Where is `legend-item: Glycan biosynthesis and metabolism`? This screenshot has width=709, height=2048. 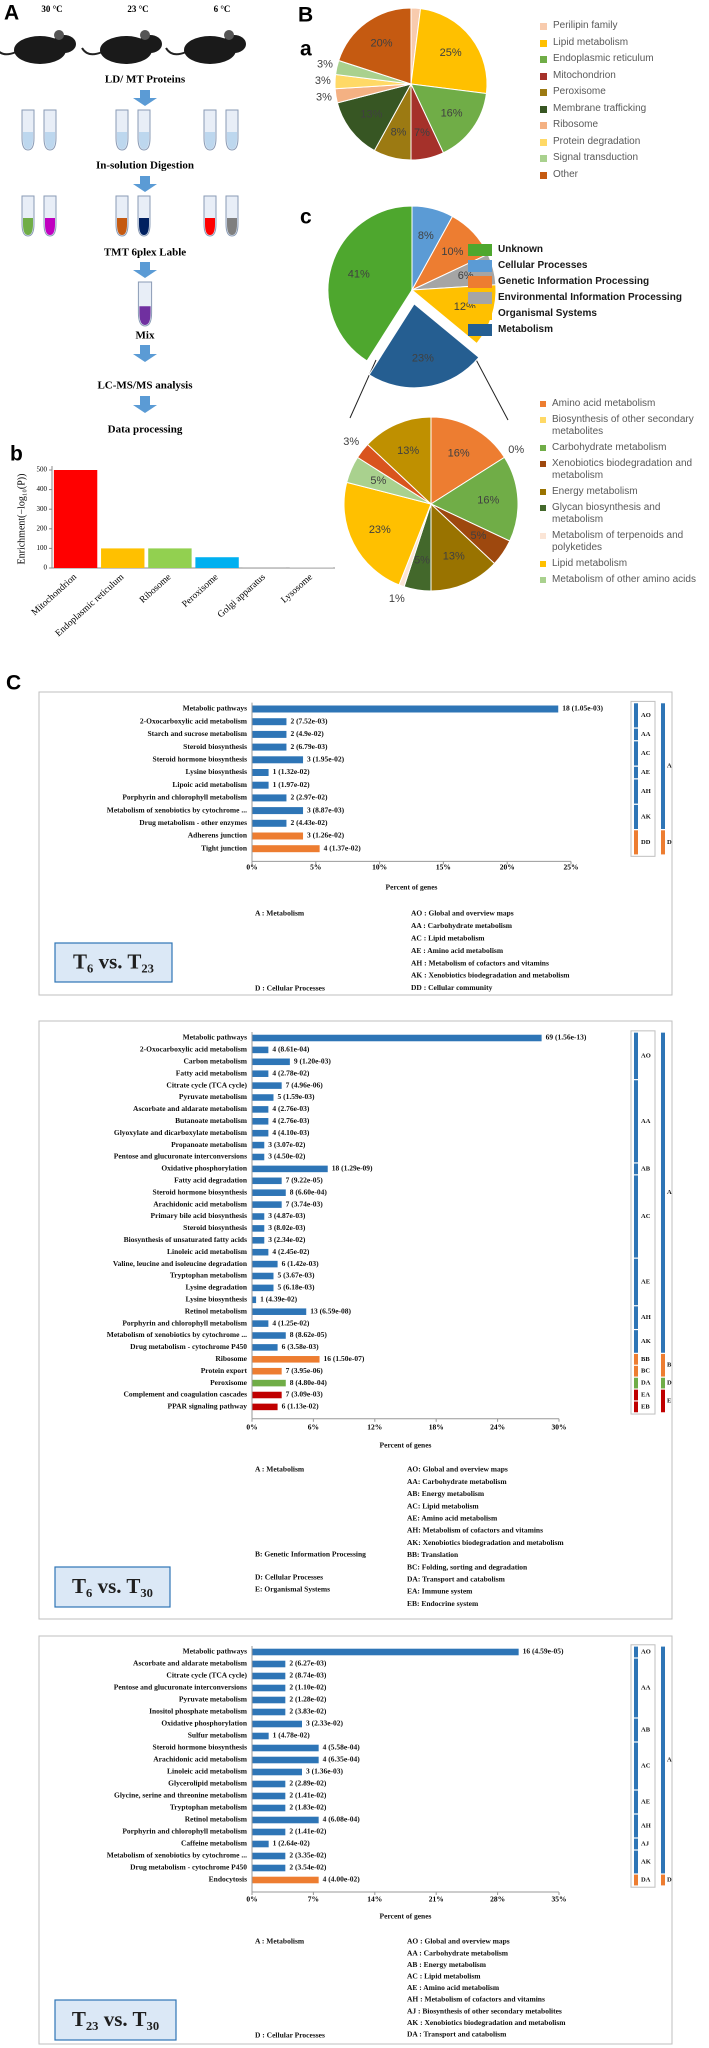 legend-item: Glycan biosynthesis and metabolism is located at coordinates (623, 514).